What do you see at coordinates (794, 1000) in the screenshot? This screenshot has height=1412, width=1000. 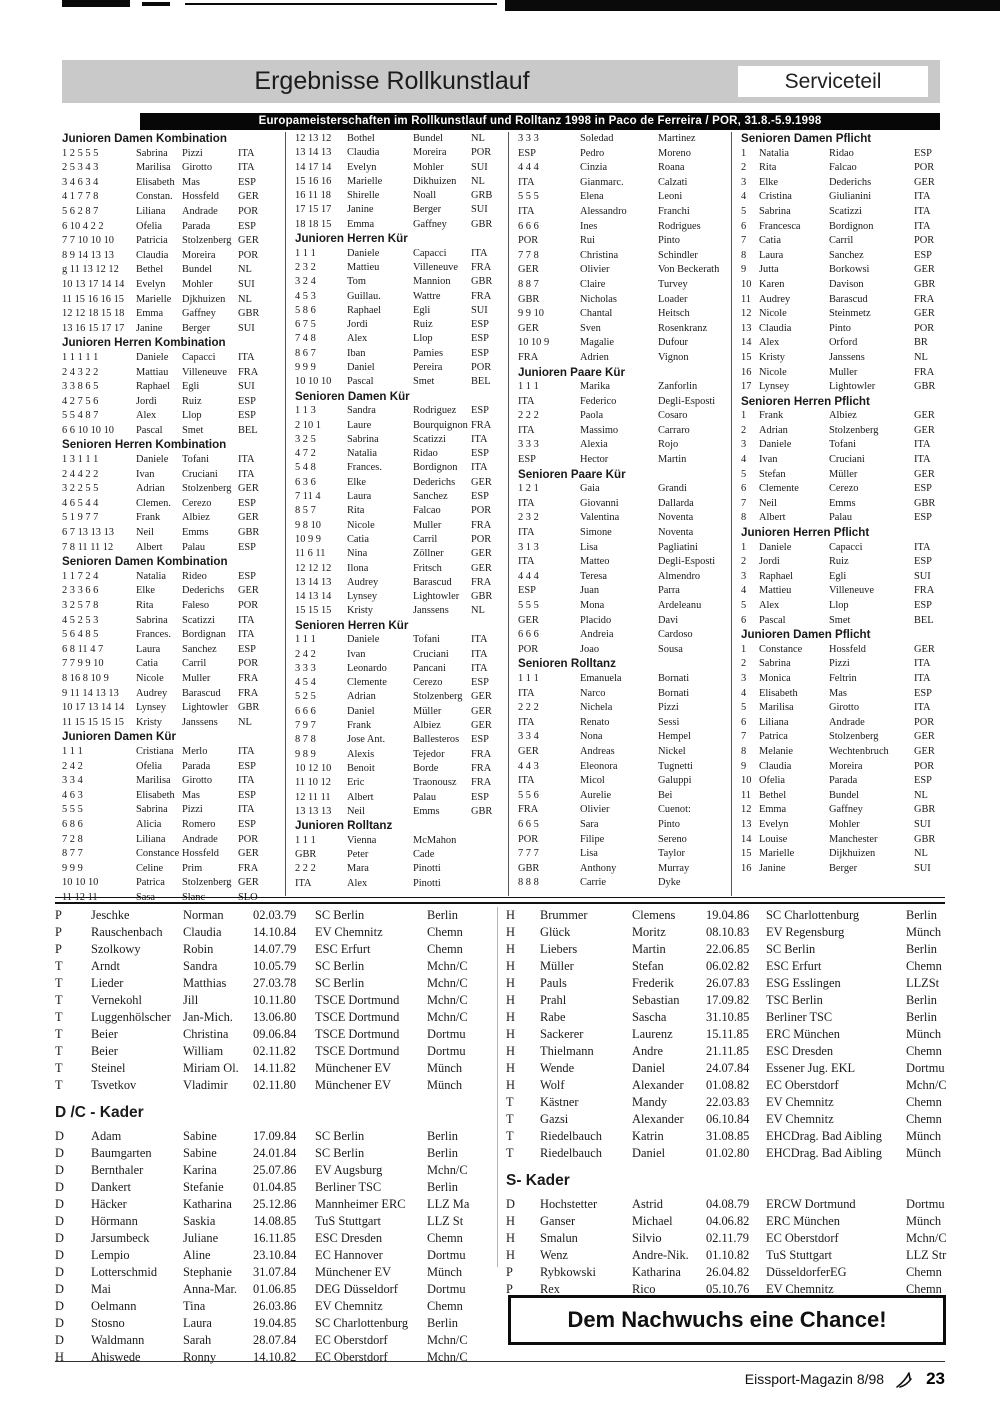 I see `club-cell: TSC Berlin` at bounding box center [794, 1000].